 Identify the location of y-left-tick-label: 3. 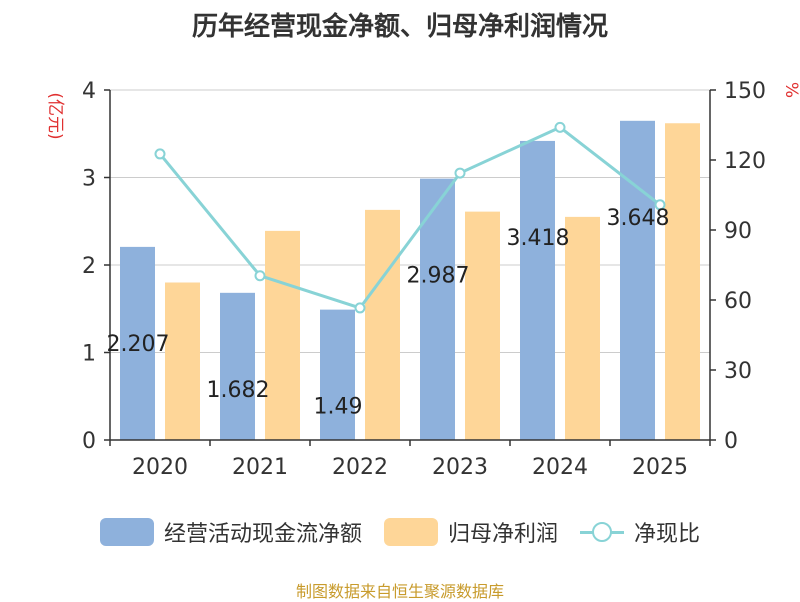
(89, 179).